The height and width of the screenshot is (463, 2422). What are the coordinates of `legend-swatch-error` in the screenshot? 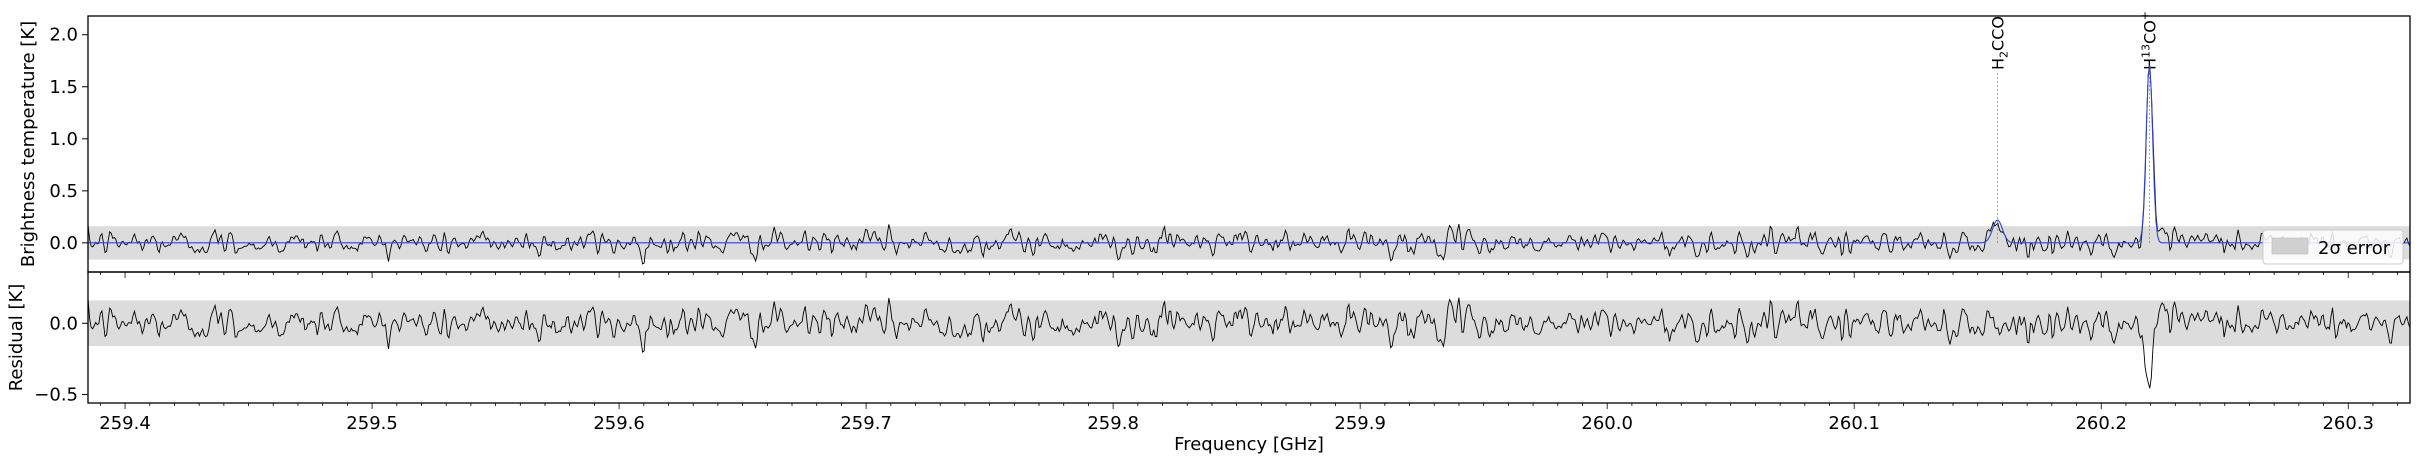 It's located at (2290, 246).